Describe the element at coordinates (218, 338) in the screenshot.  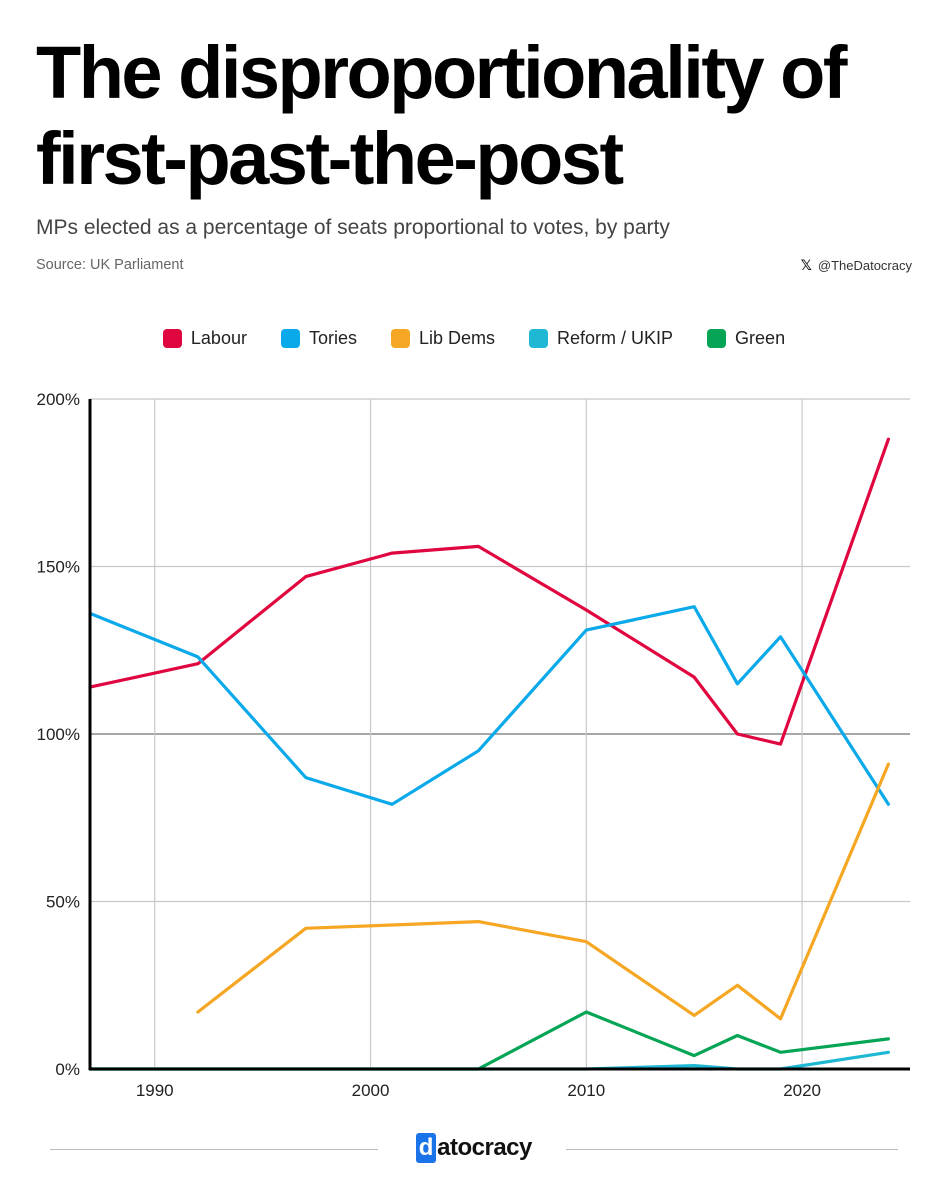
I see `legend-label: Labour` at that location.